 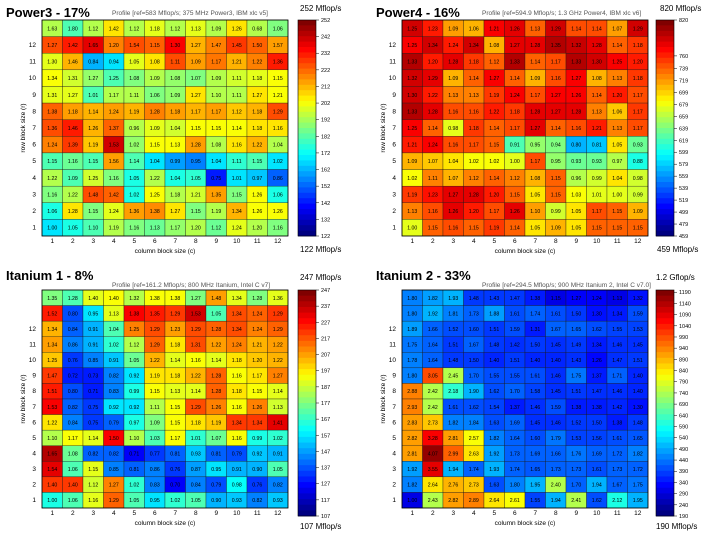 I want to click on cell-value-label: 1.25, so click(x=114, y=79).